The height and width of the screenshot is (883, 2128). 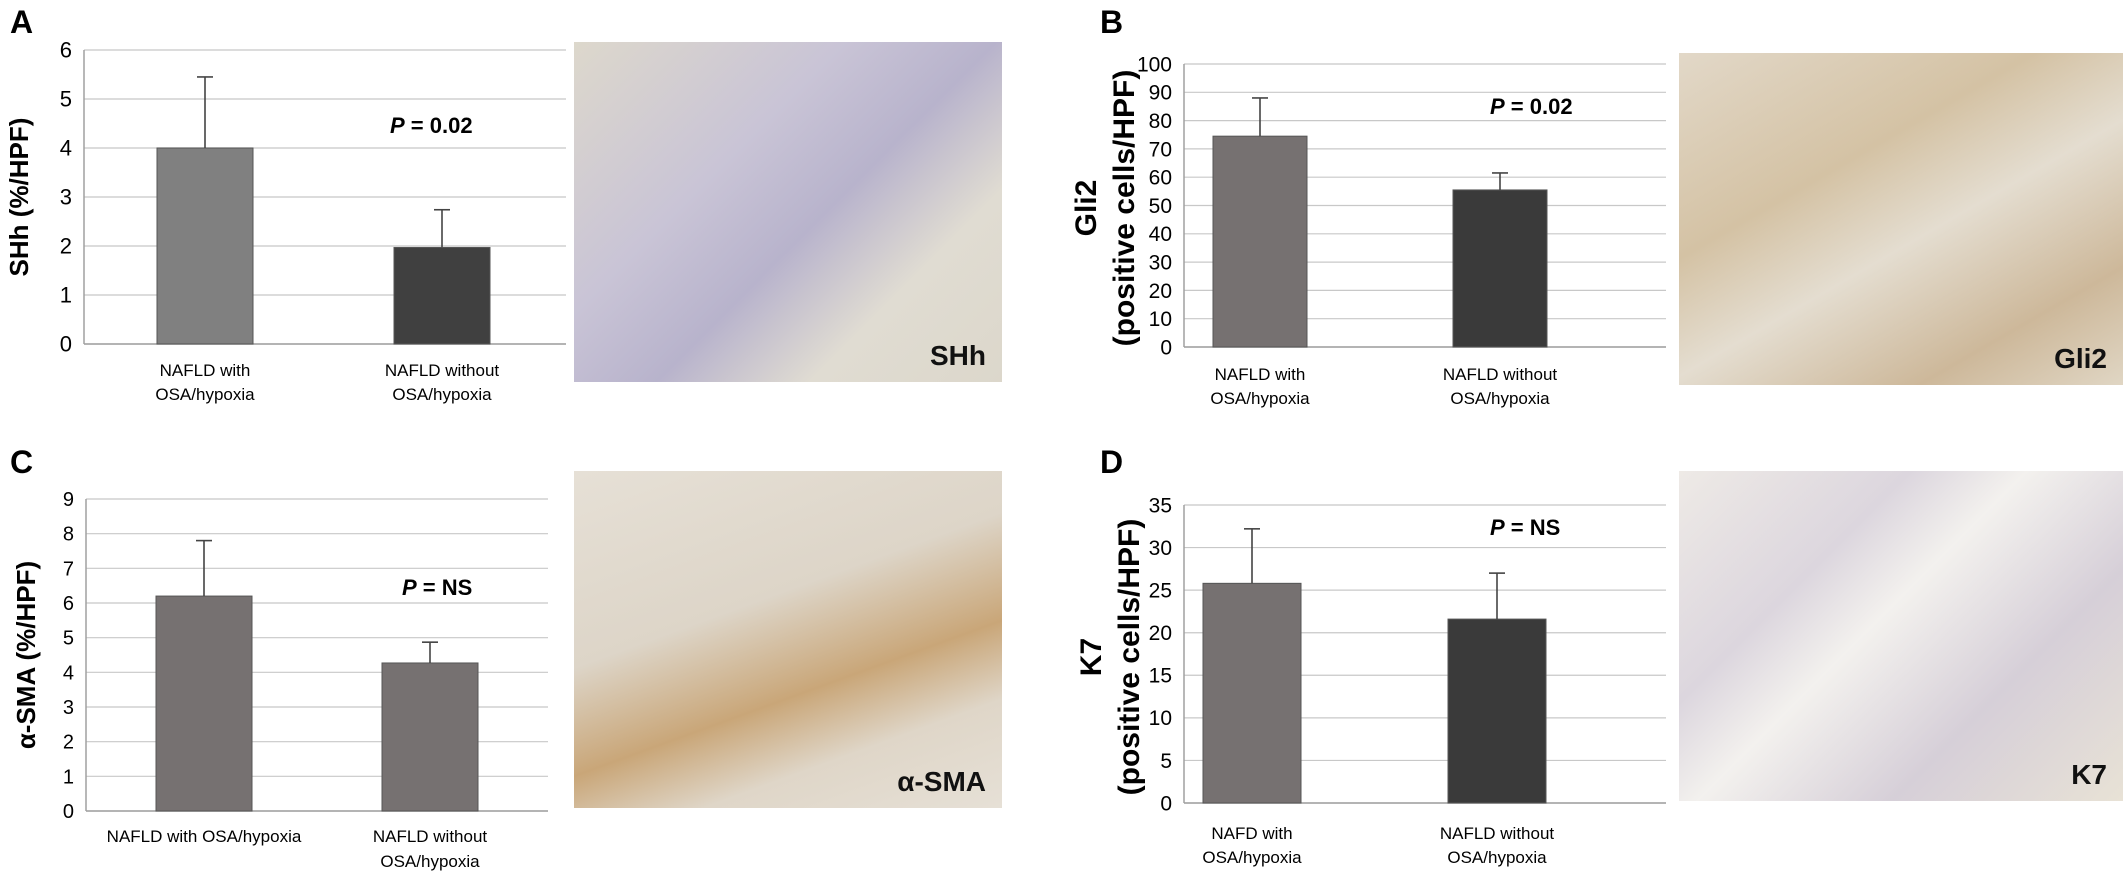 What do you see at coordinates (19, 197) in the screenshot?
I see `y-axis-label: SHh (%/HPF)` at bounding box center [19, 197].